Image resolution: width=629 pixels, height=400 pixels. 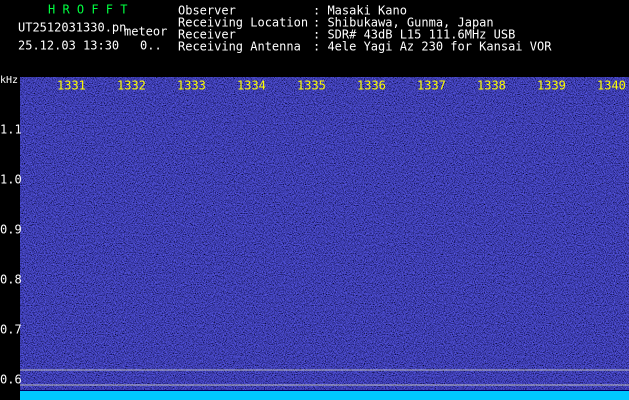 What do you see at coordinates (11, 330) in the screenshot?
I see `freq-label: 0.7` at bounding box center [11, 330].